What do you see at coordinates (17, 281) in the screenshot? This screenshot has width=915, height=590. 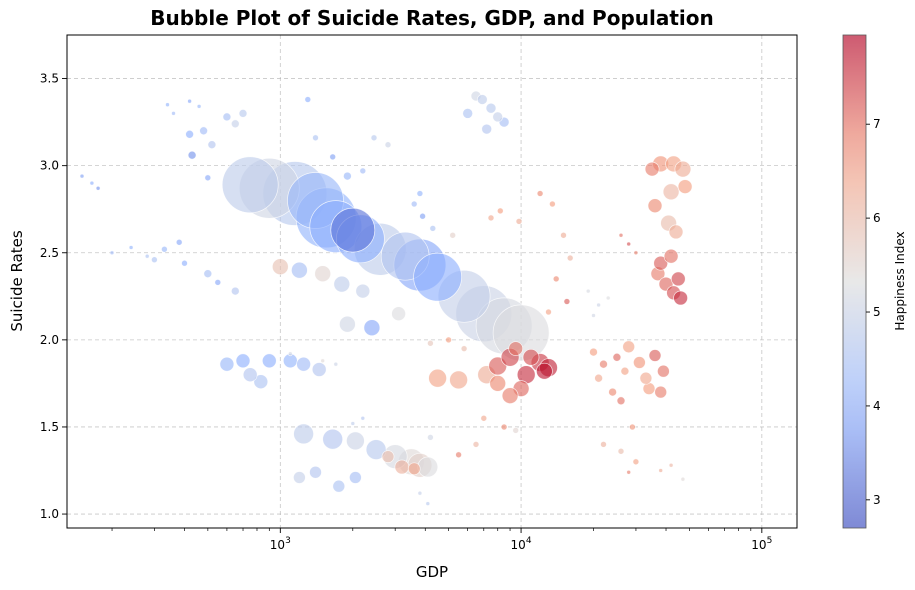 I see `y-axis-label: Suicide Rates` at bounding box center [17, 281].